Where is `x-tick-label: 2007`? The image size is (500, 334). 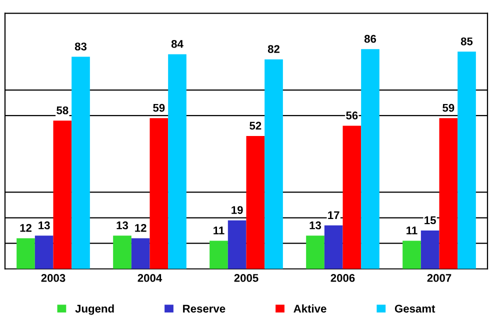 x-tick-label: 2007 is located at coordinates (439, 278).